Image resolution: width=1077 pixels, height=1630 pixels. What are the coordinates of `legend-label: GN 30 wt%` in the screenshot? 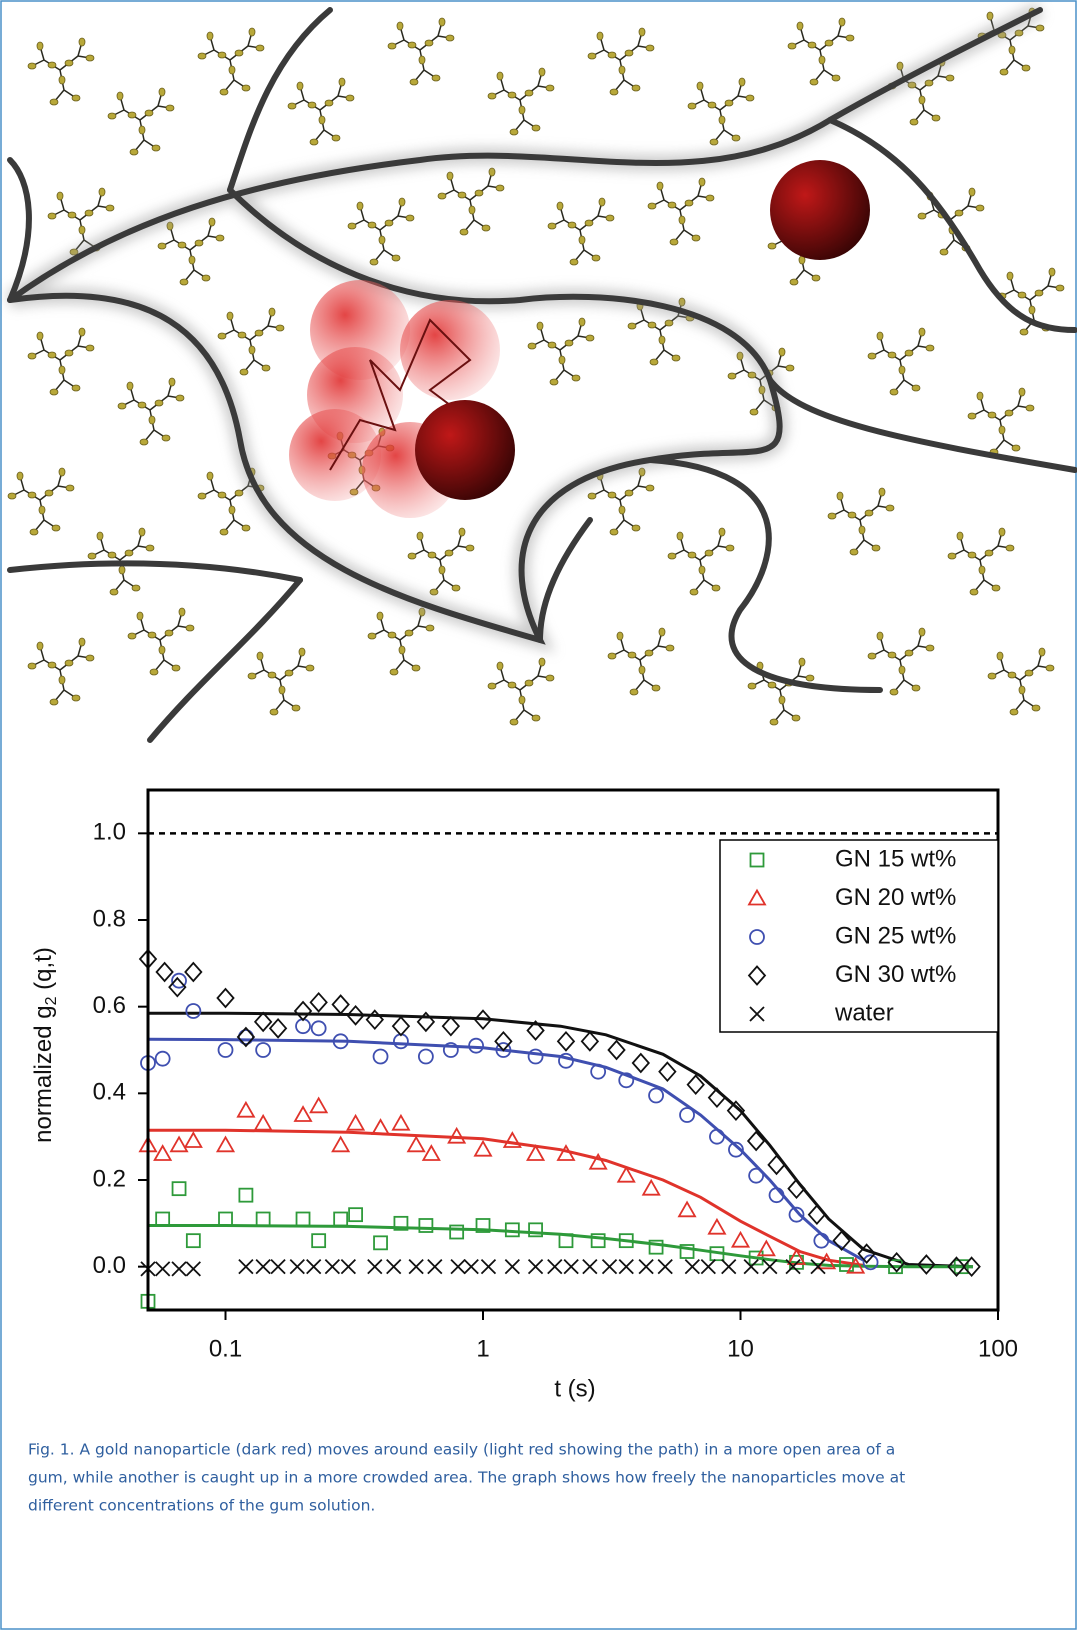 It's located at (895, 974).